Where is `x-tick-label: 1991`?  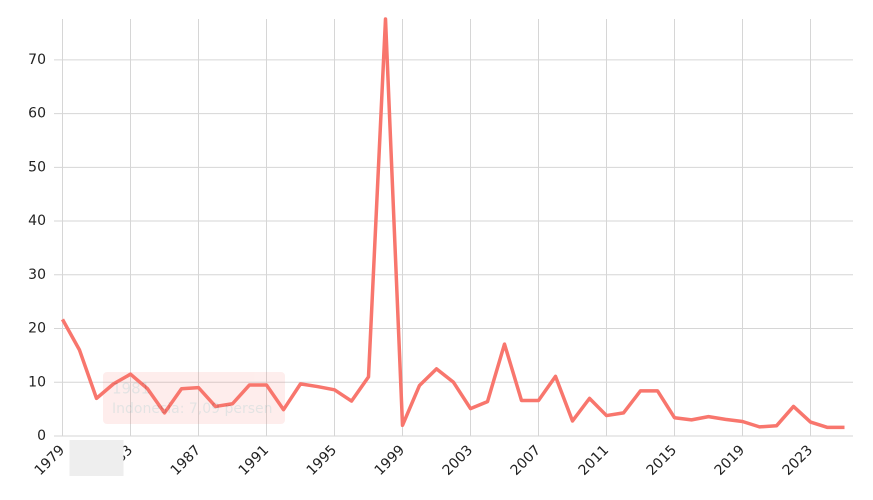
x-tick-label: 1991 is located at coordinates (254, 460).